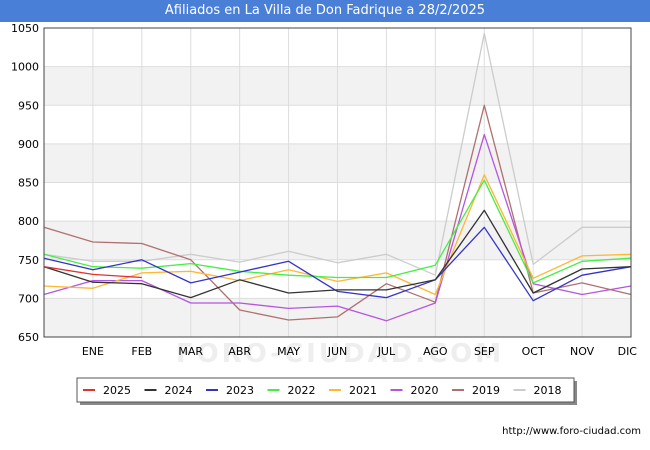 The height and width of the screenshot is (450, 650). Describe the element at coordinates (28, 337) in the screenshot. I see `y-tick-label: 650` at that location.